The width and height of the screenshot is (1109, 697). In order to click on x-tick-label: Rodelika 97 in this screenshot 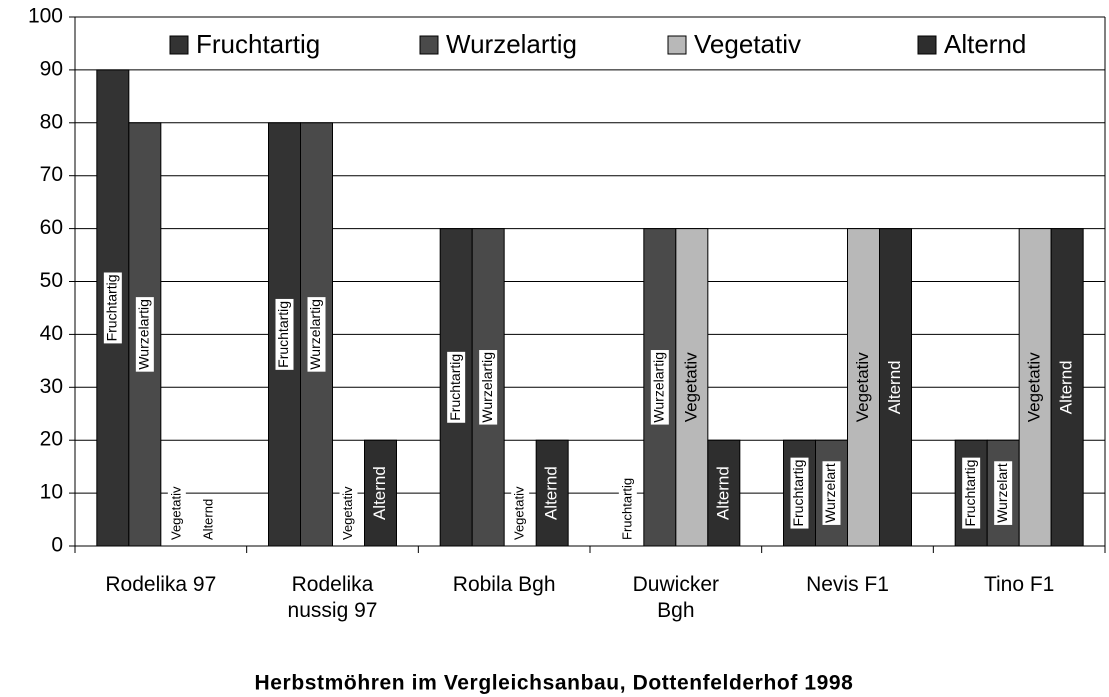, I will do `click(161, 584)`.